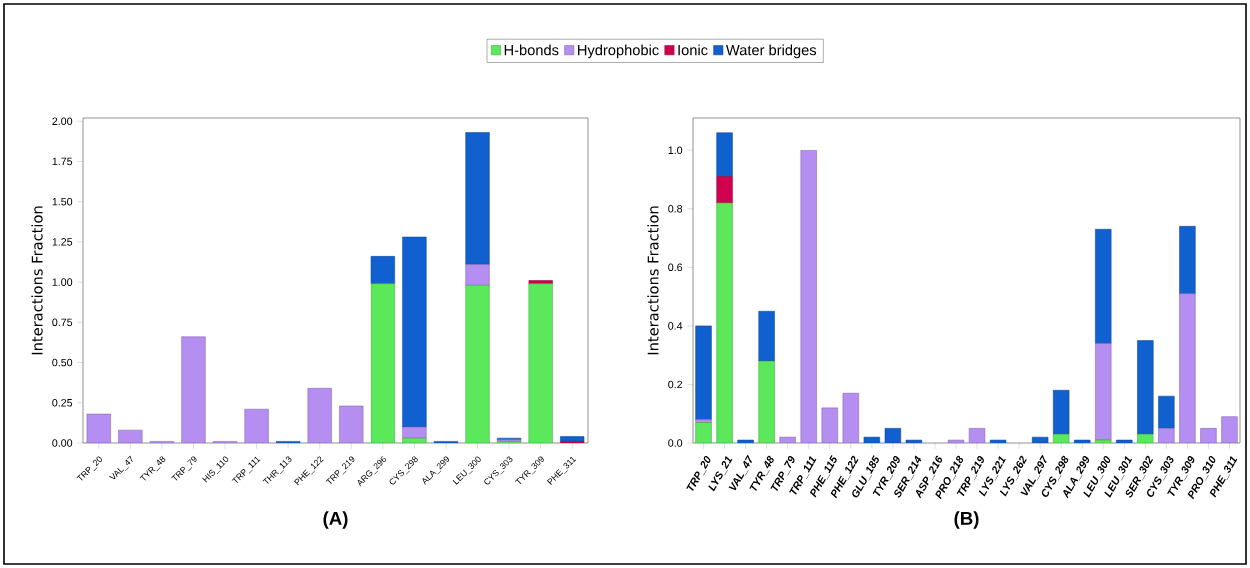 The image size is (1250, 568). What do you see at coordinates (531, 50) in the screenshot?
I see `legend-label: H-bonds` at bounding box center [531, 50].